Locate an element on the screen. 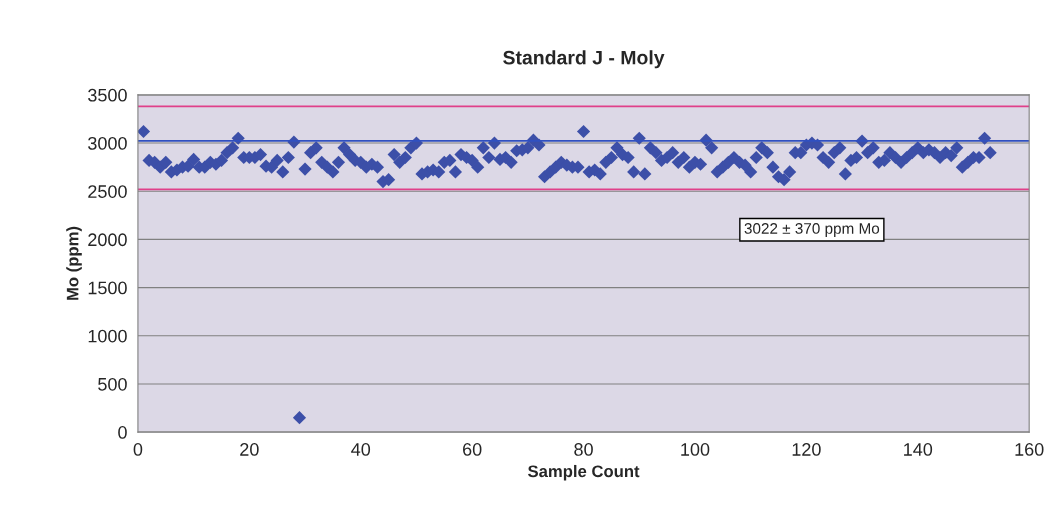 Image resolution: width=1061 pixels, height=527 pixels. y-tick-label: 1000 is located at coordinates (107, 336).